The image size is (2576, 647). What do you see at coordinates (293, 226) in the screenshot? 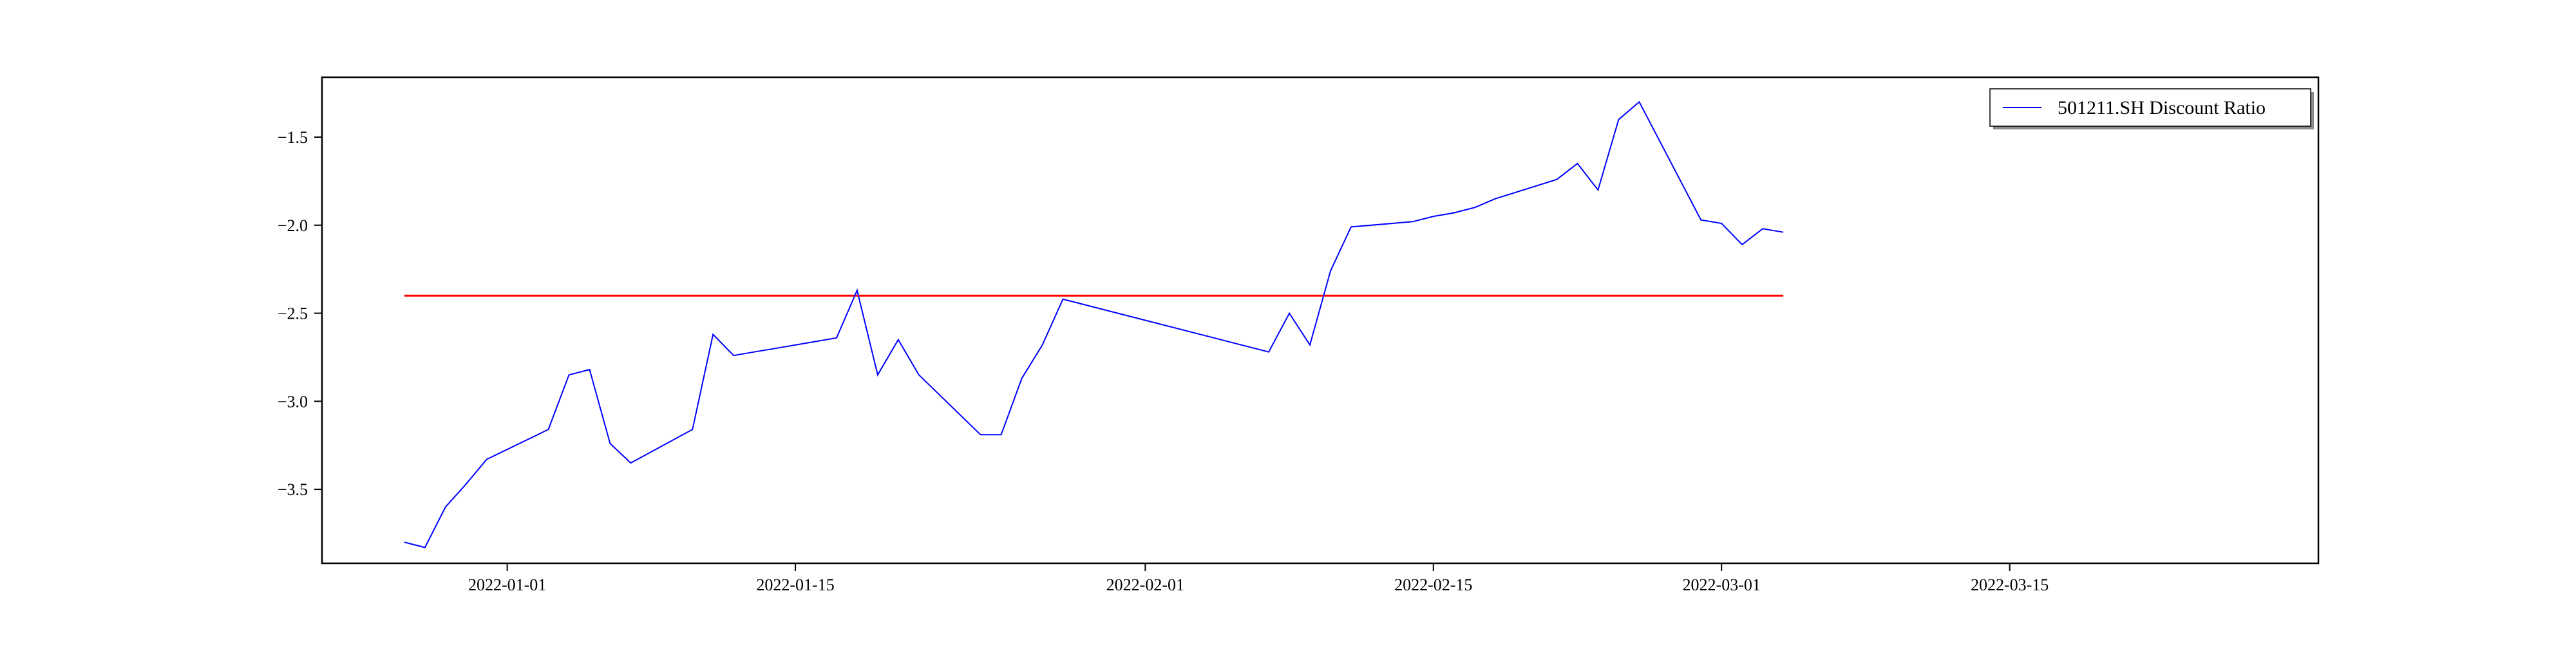
I see `y-tick-label: −2.0` at bounding box center [293, 226].